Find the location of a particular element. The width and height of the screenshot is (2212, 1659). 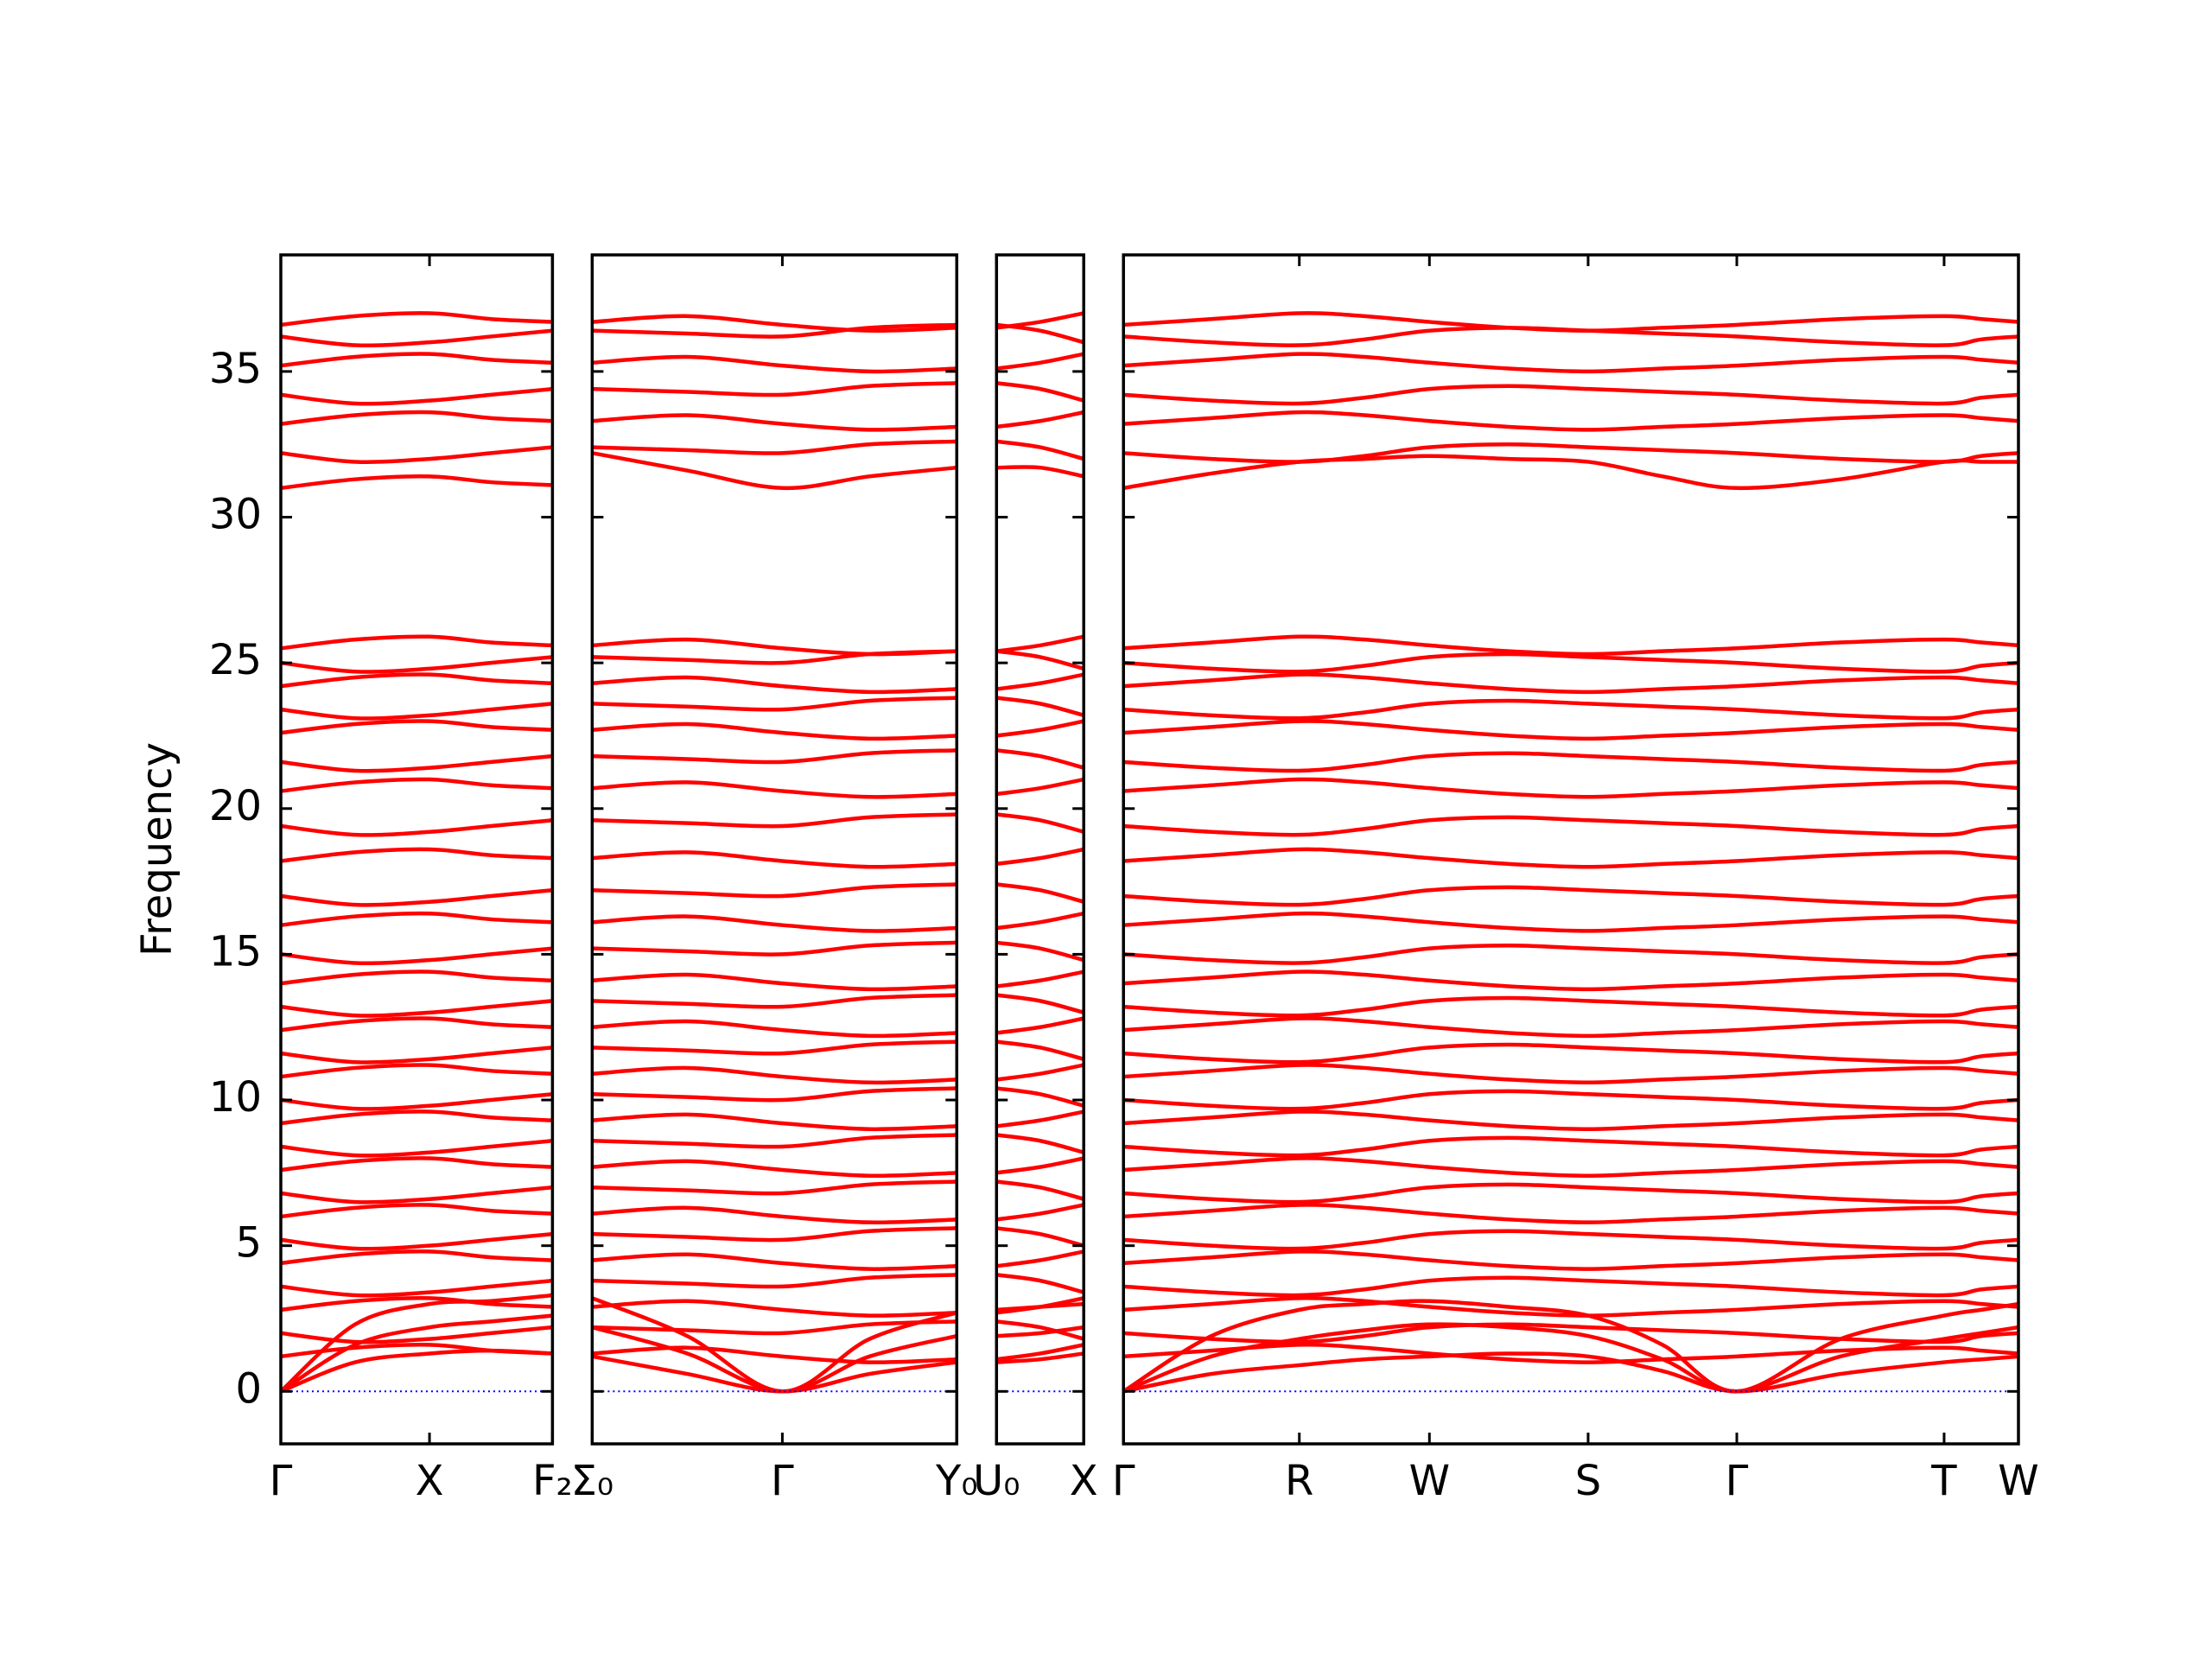

y-tick-label: 5 is located at coordinates (248, 1243).